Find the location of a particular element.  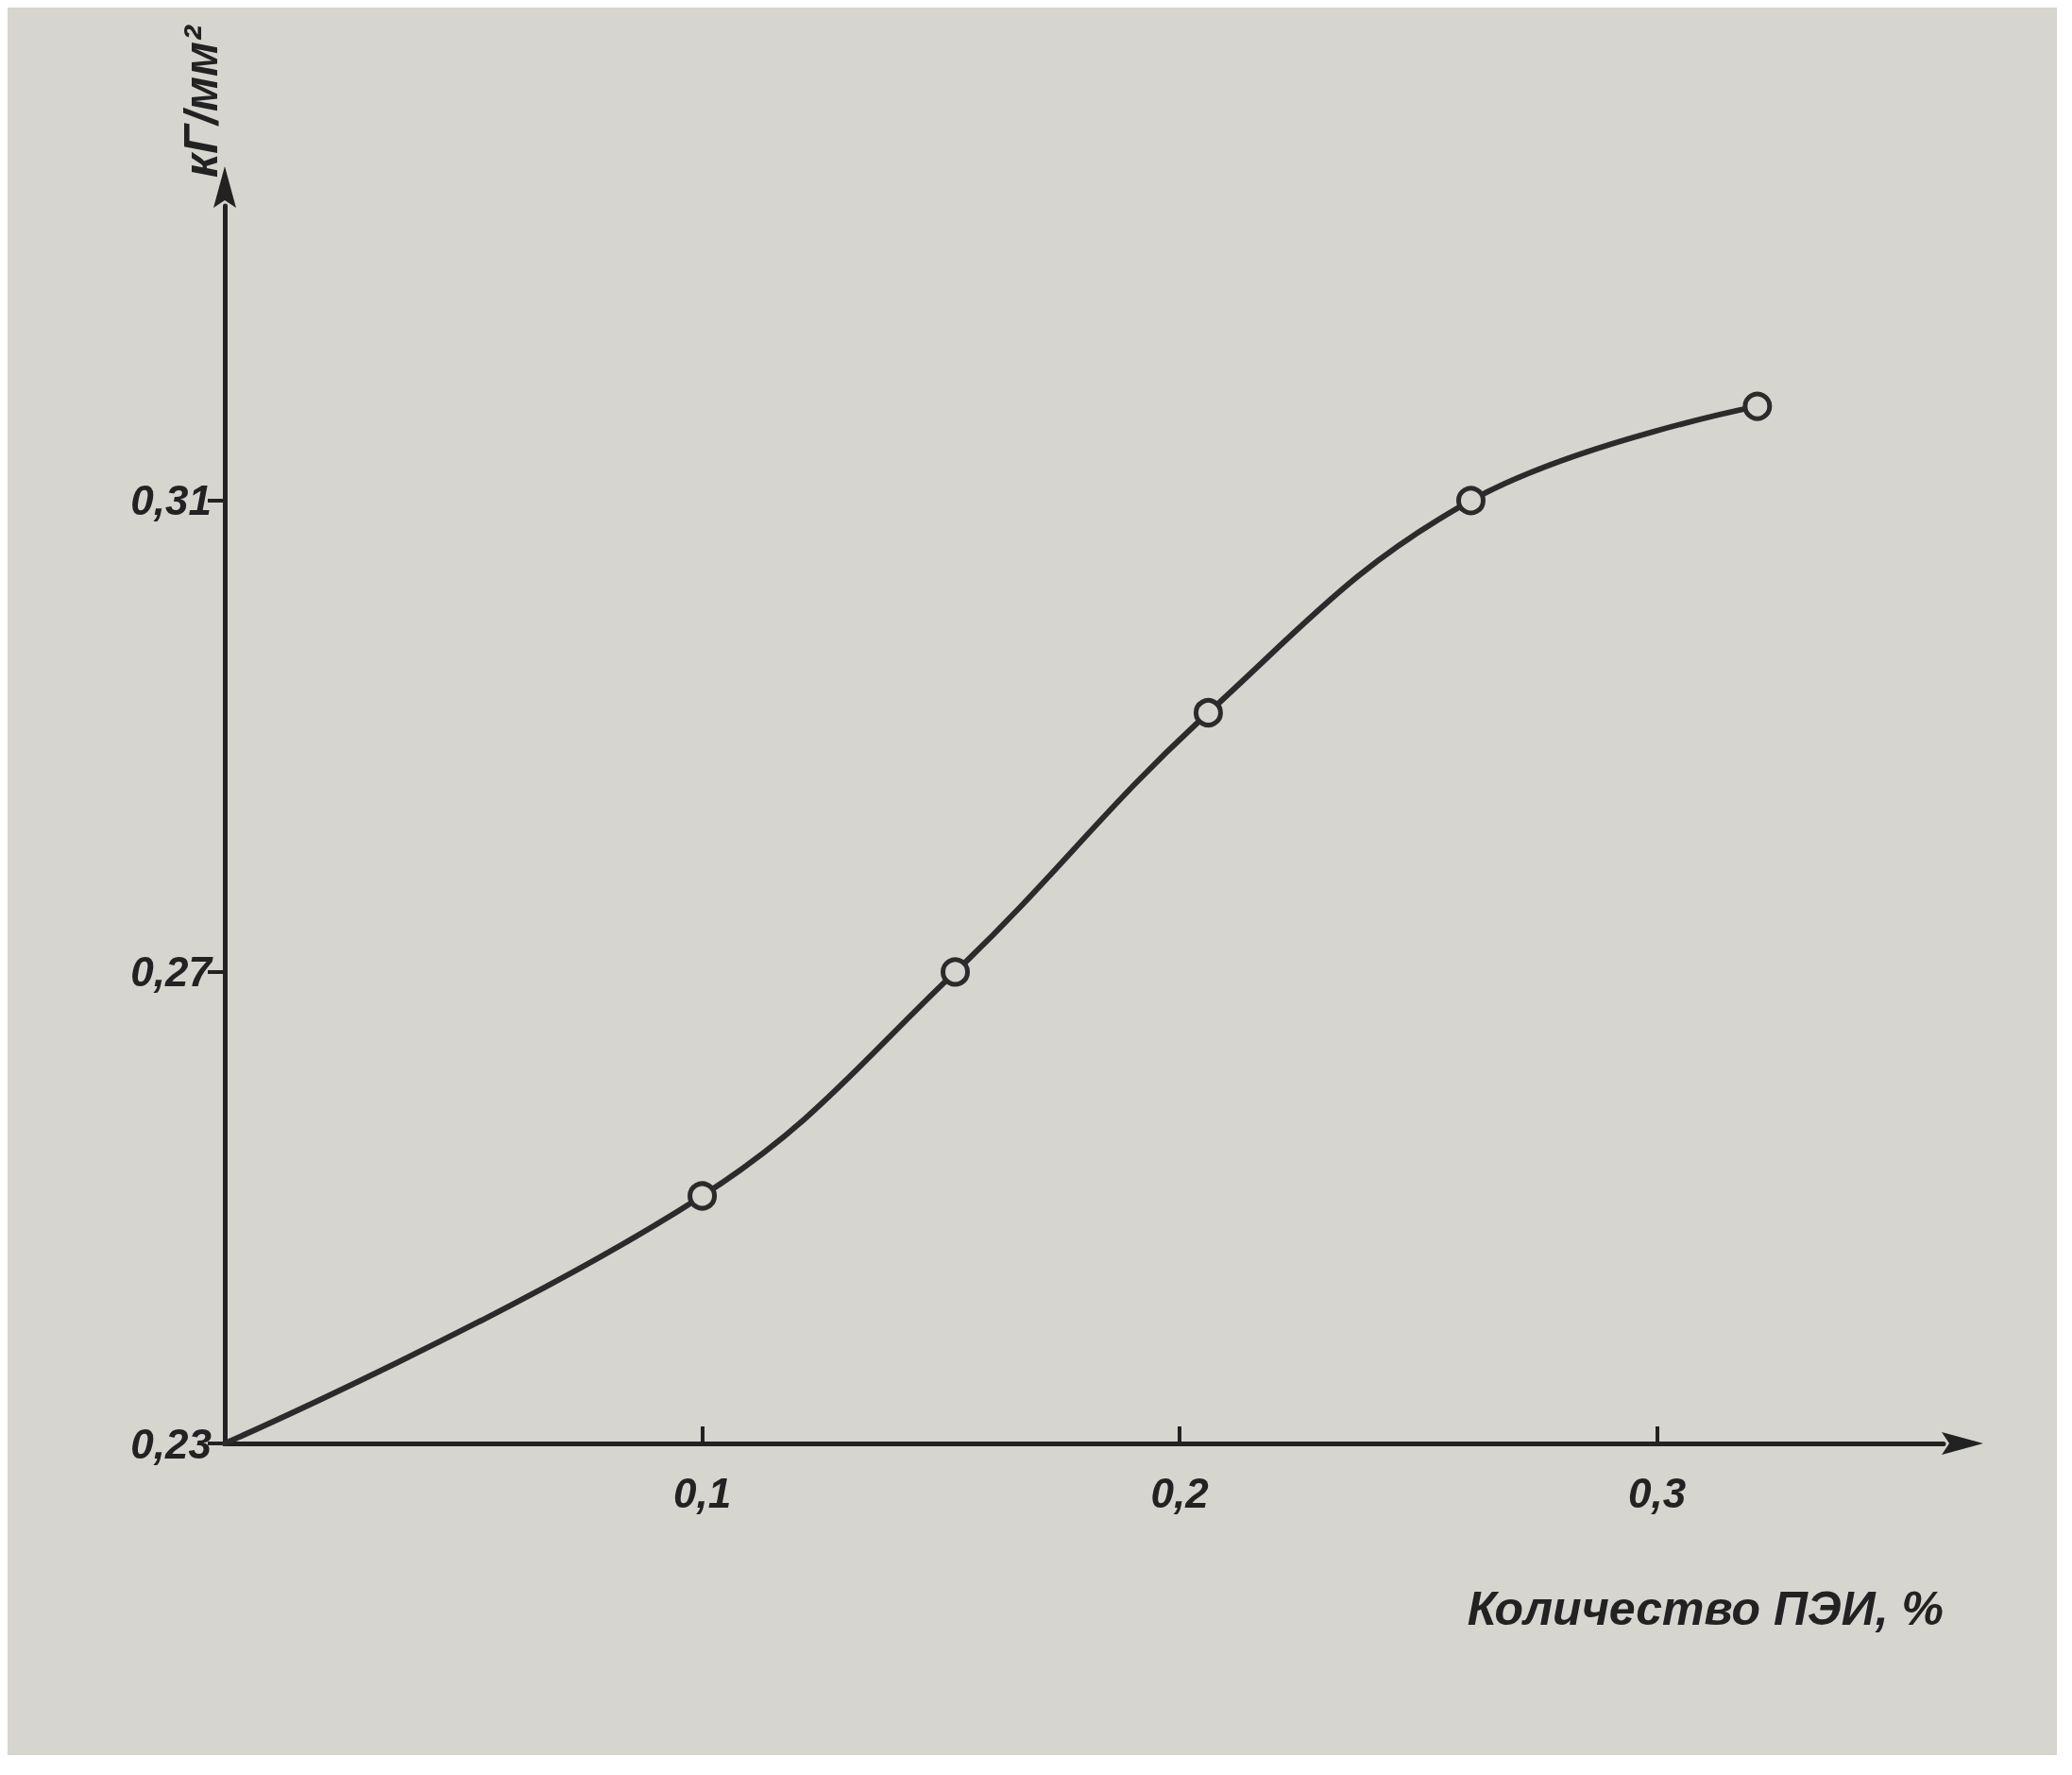

y-tick-label: 0,23 is located at coordinates (171, 1443).